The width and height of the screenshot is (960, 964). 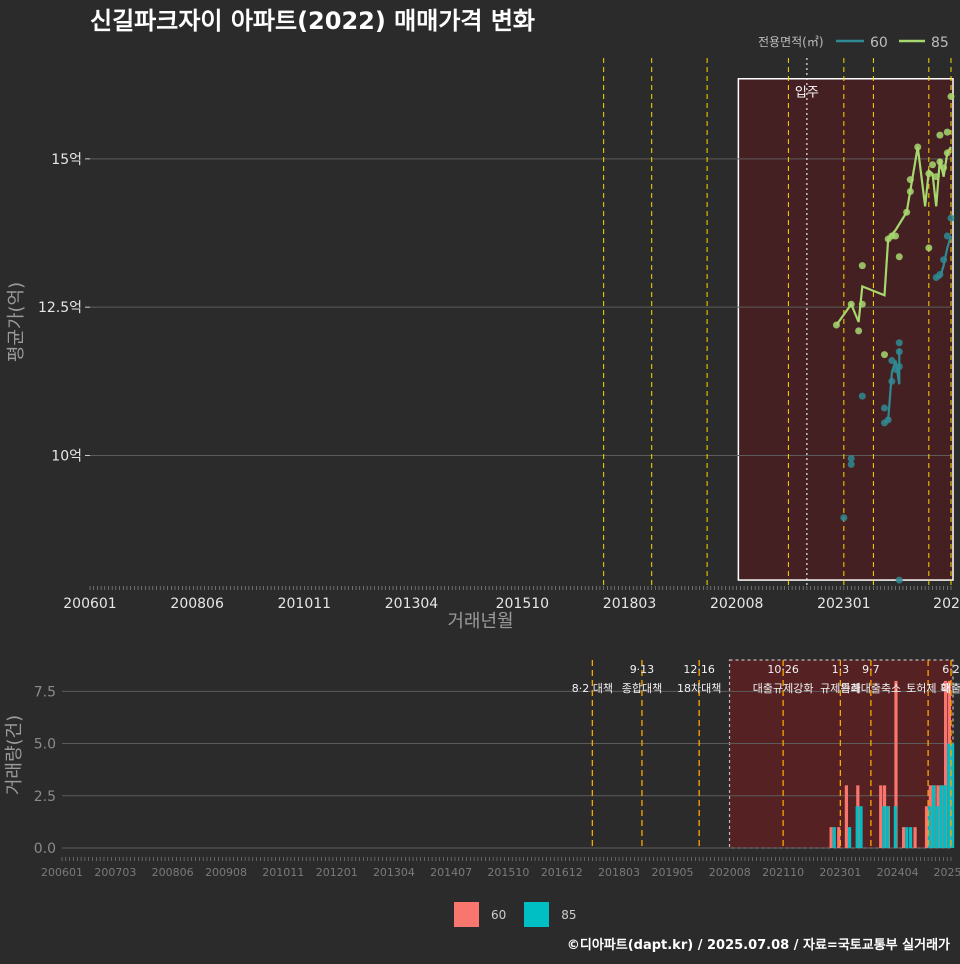 I want to click on highlight-region, so click(x=845, y=329).